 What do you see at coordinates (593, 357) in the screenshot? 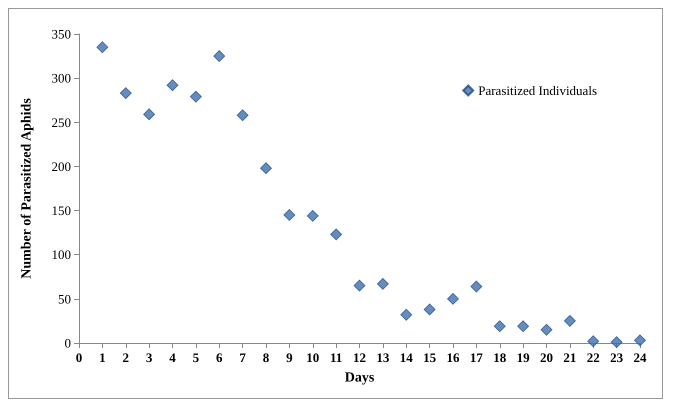
I see `x-tick-label: 22` at bounding box center [593, 357].